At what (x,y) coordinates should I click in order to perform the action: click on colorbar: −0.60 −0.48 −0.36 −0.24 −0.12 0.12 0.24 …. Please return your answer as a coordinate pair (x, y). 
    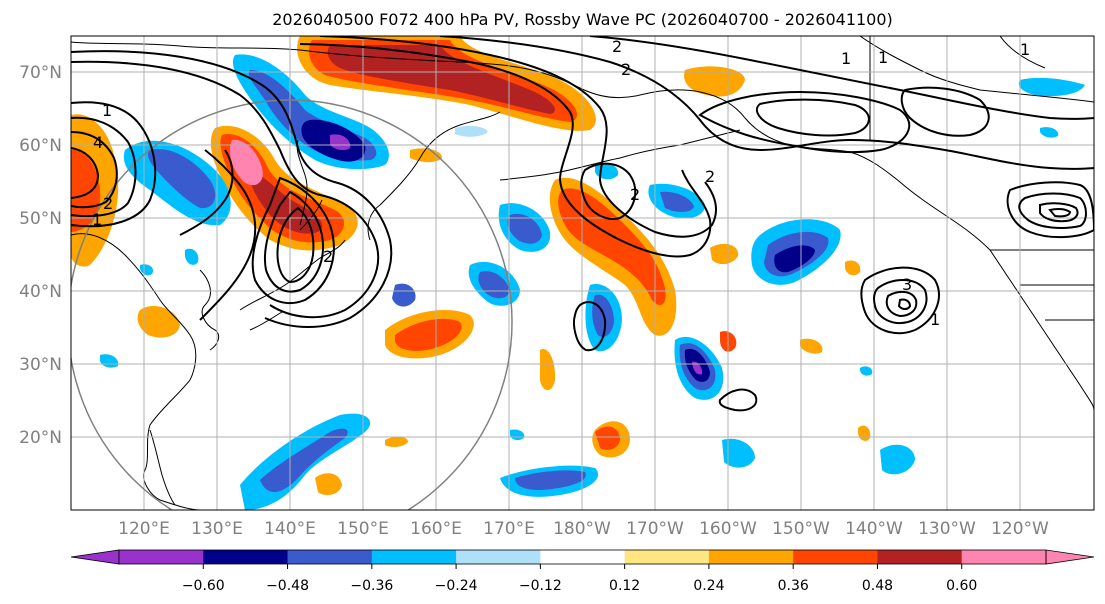
    Looking at the image, I should click on (582, 571).